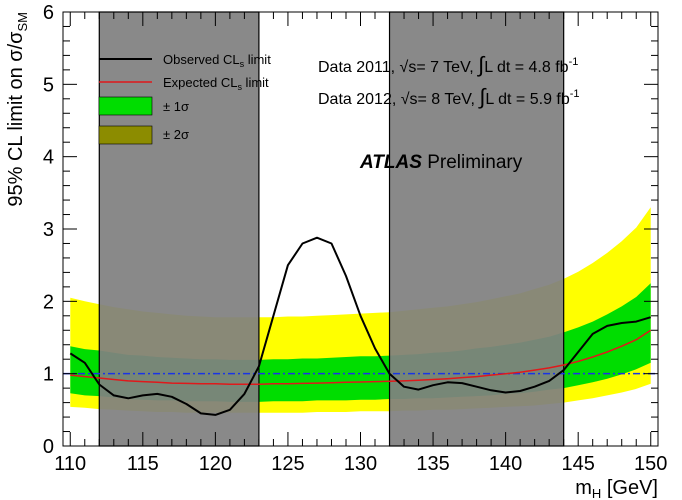 The height and width of the screenshot is (500, 682). I want to click on legend-1sigma-swatch, so click(125, 106).